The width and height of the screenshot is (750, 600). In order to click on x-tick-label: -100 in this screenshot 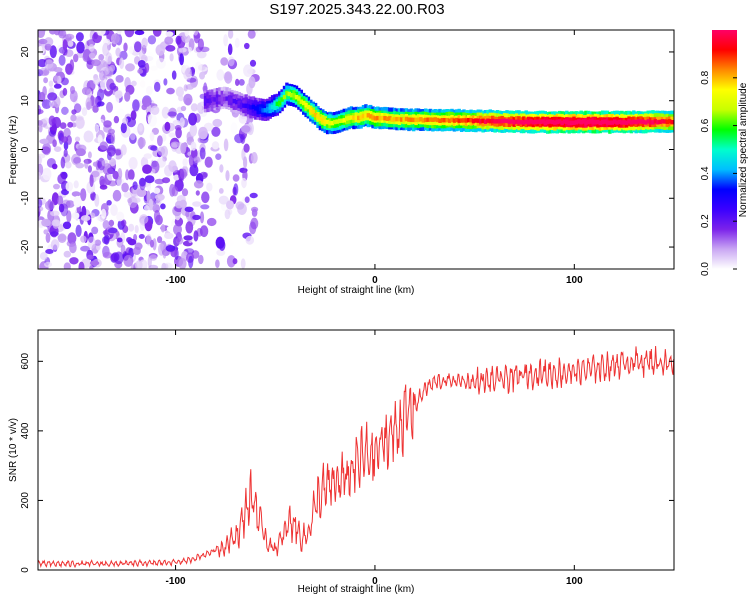, I will do `click(176, 280)`.